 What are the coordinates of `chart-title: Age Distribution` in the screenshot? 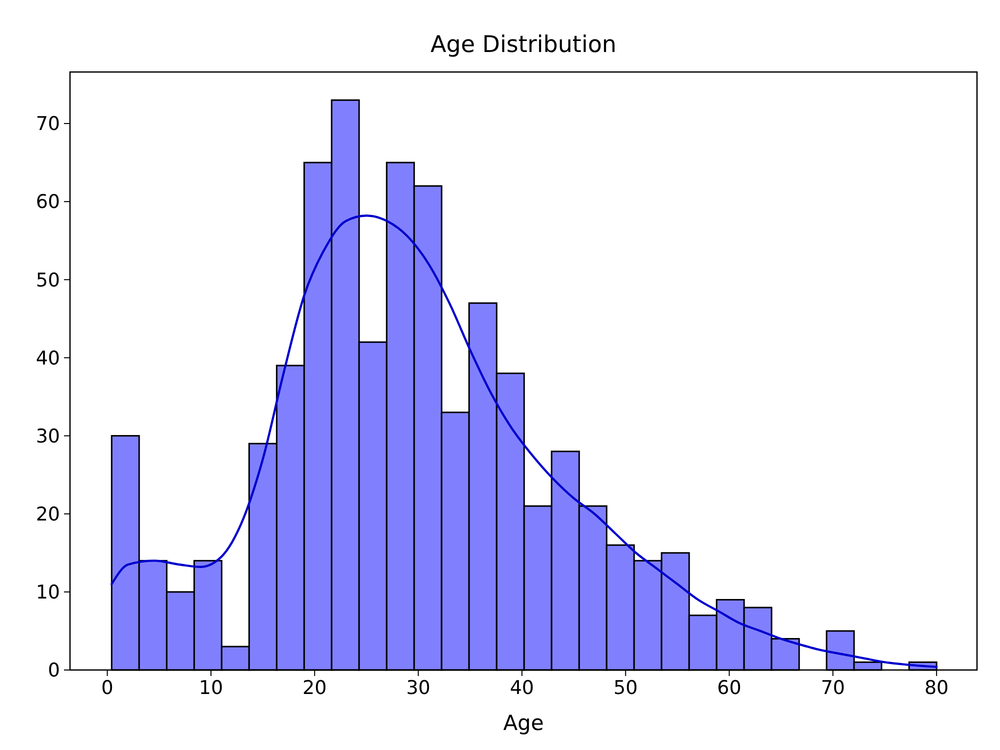 It's located at (523, 45).